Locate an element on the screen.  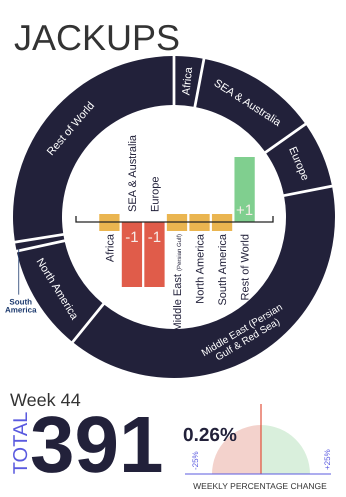
data-label: 0.26% is located at coordinates (210, 435).